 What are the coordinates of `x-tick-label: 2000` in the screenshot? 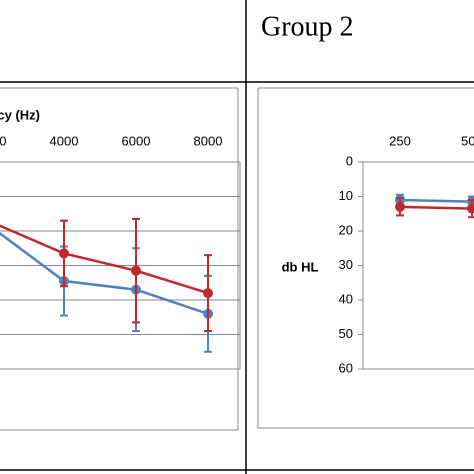 It's located at (3, 140).